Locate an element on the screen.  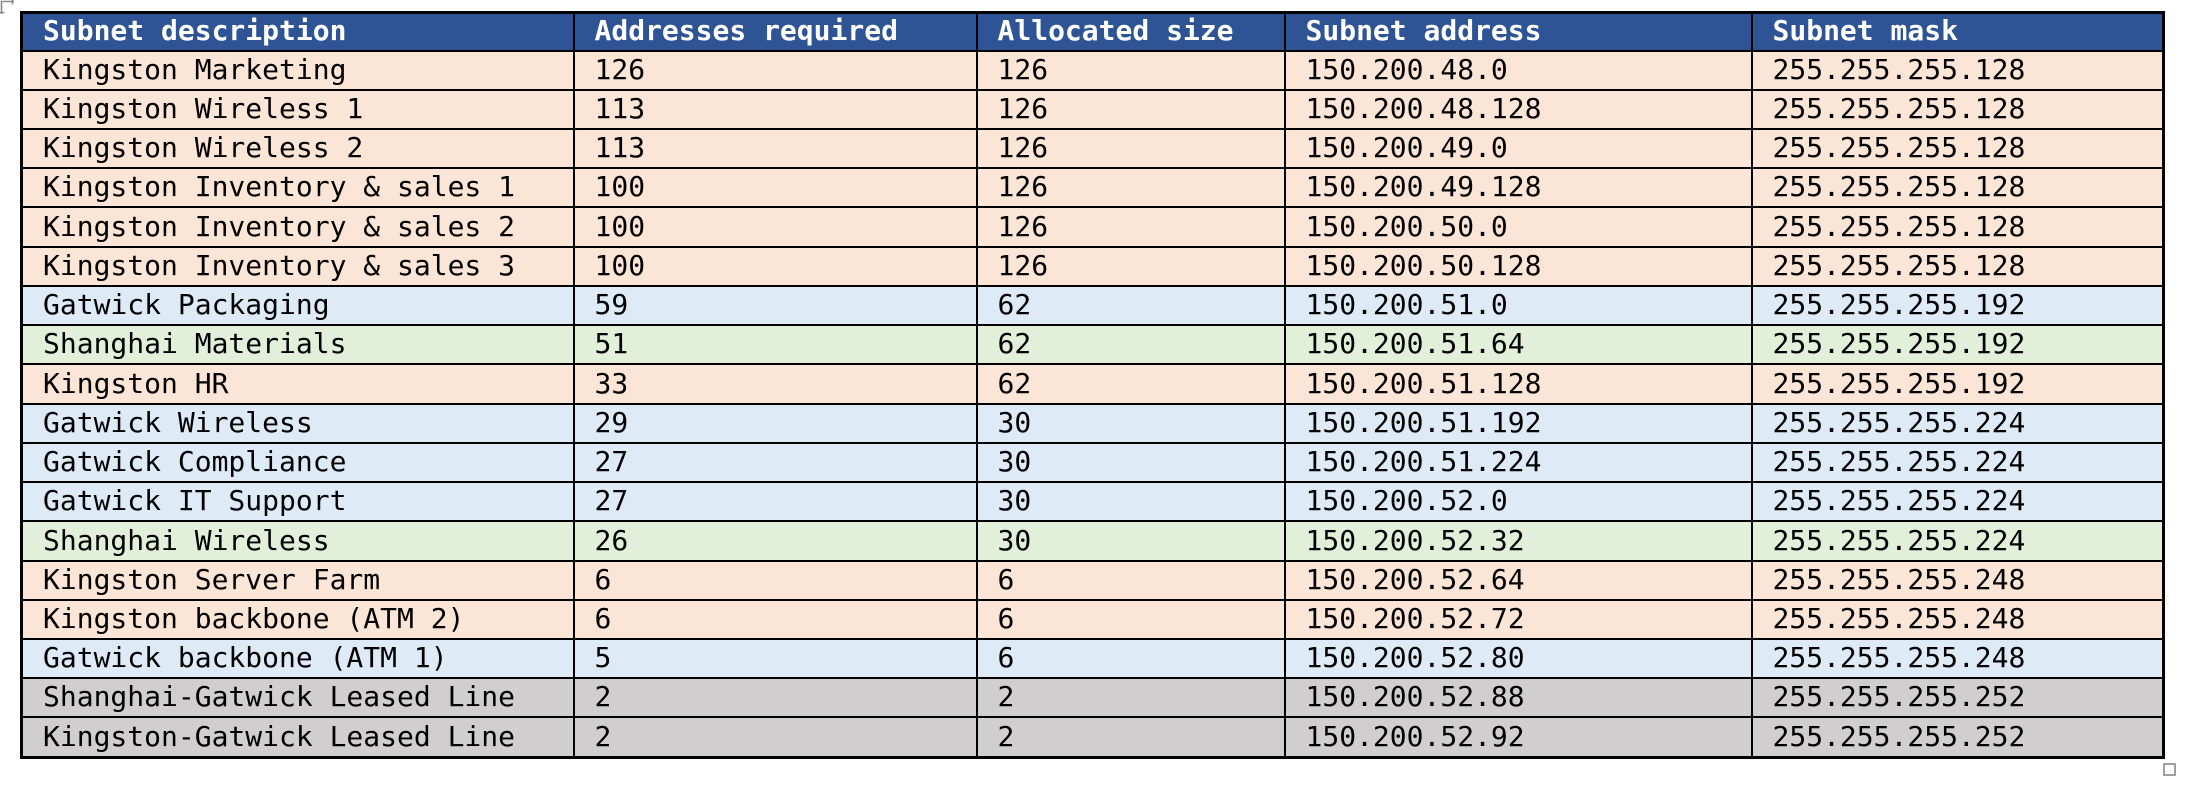
column-header-subnet-mask: Subnet mask is located at coordinates (1957, 31).